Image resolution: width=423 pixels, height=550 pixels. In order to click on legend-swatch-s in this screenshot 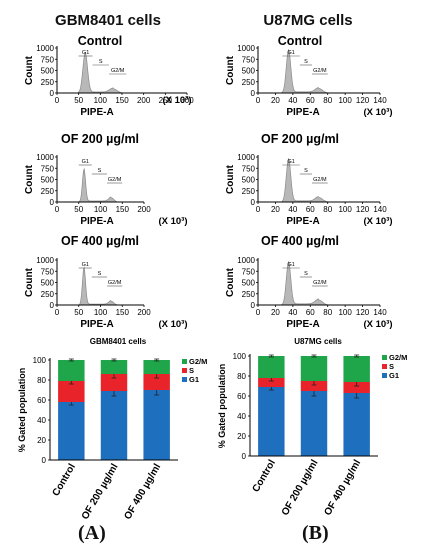, I will do `click(384, 366)`.